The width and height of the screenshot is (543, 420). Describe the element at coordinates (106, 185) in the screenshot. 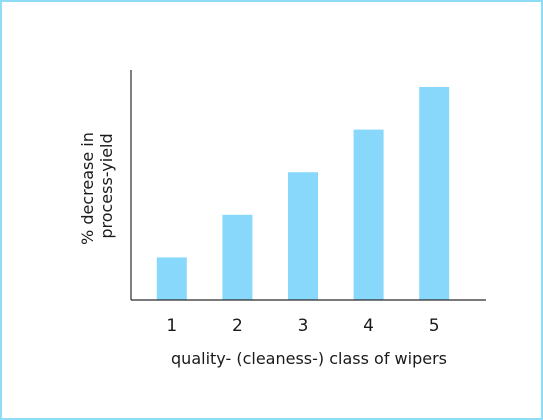

I see `y-axis-label-line-2: process-yield` at that location.